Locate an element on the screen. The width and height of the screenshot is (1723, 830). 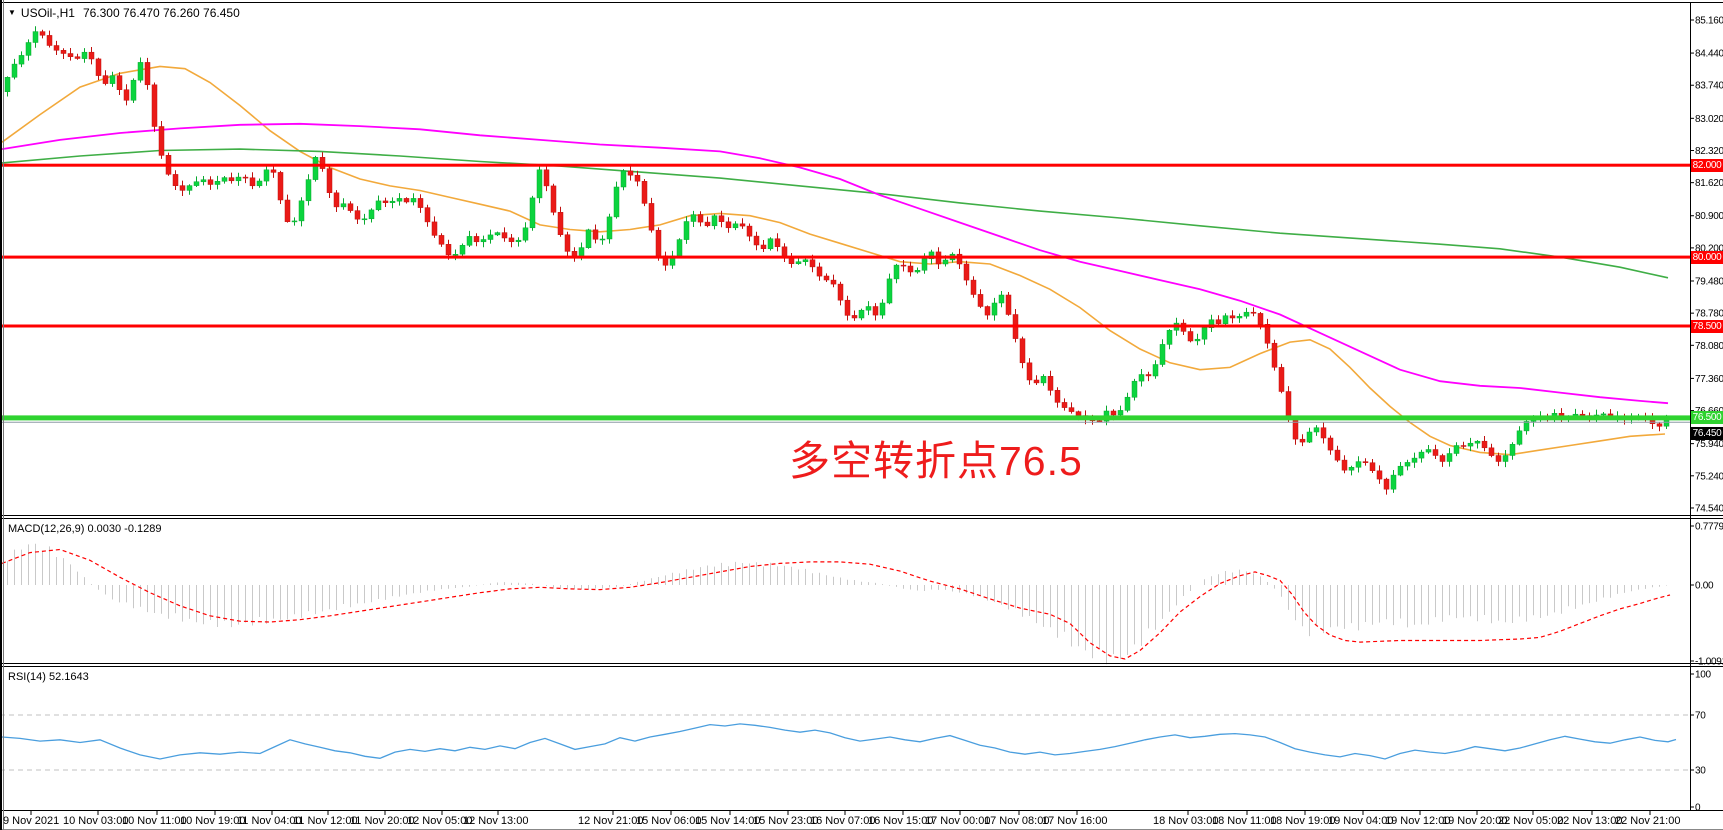
price-axis-label: 80.200 is located at coordinates (1709, 248).